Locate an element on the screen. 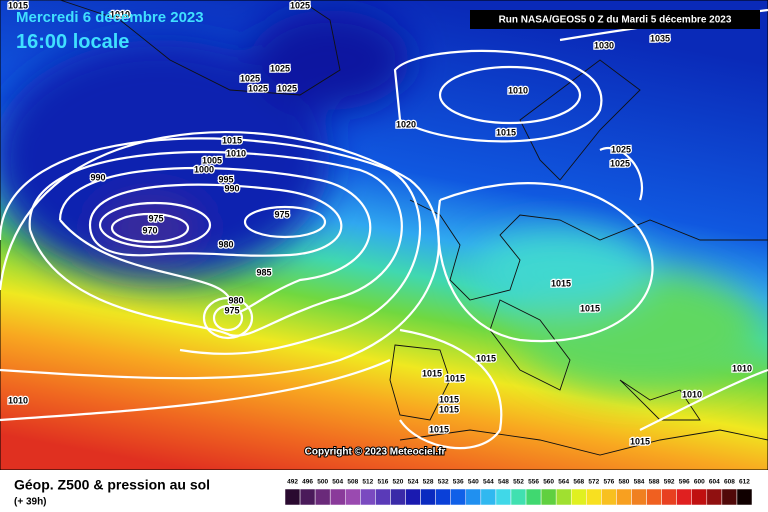 Image resolution: width=768 pixels, height=512 pixels. scale-label: 612 is located at coordinates (744, 482).